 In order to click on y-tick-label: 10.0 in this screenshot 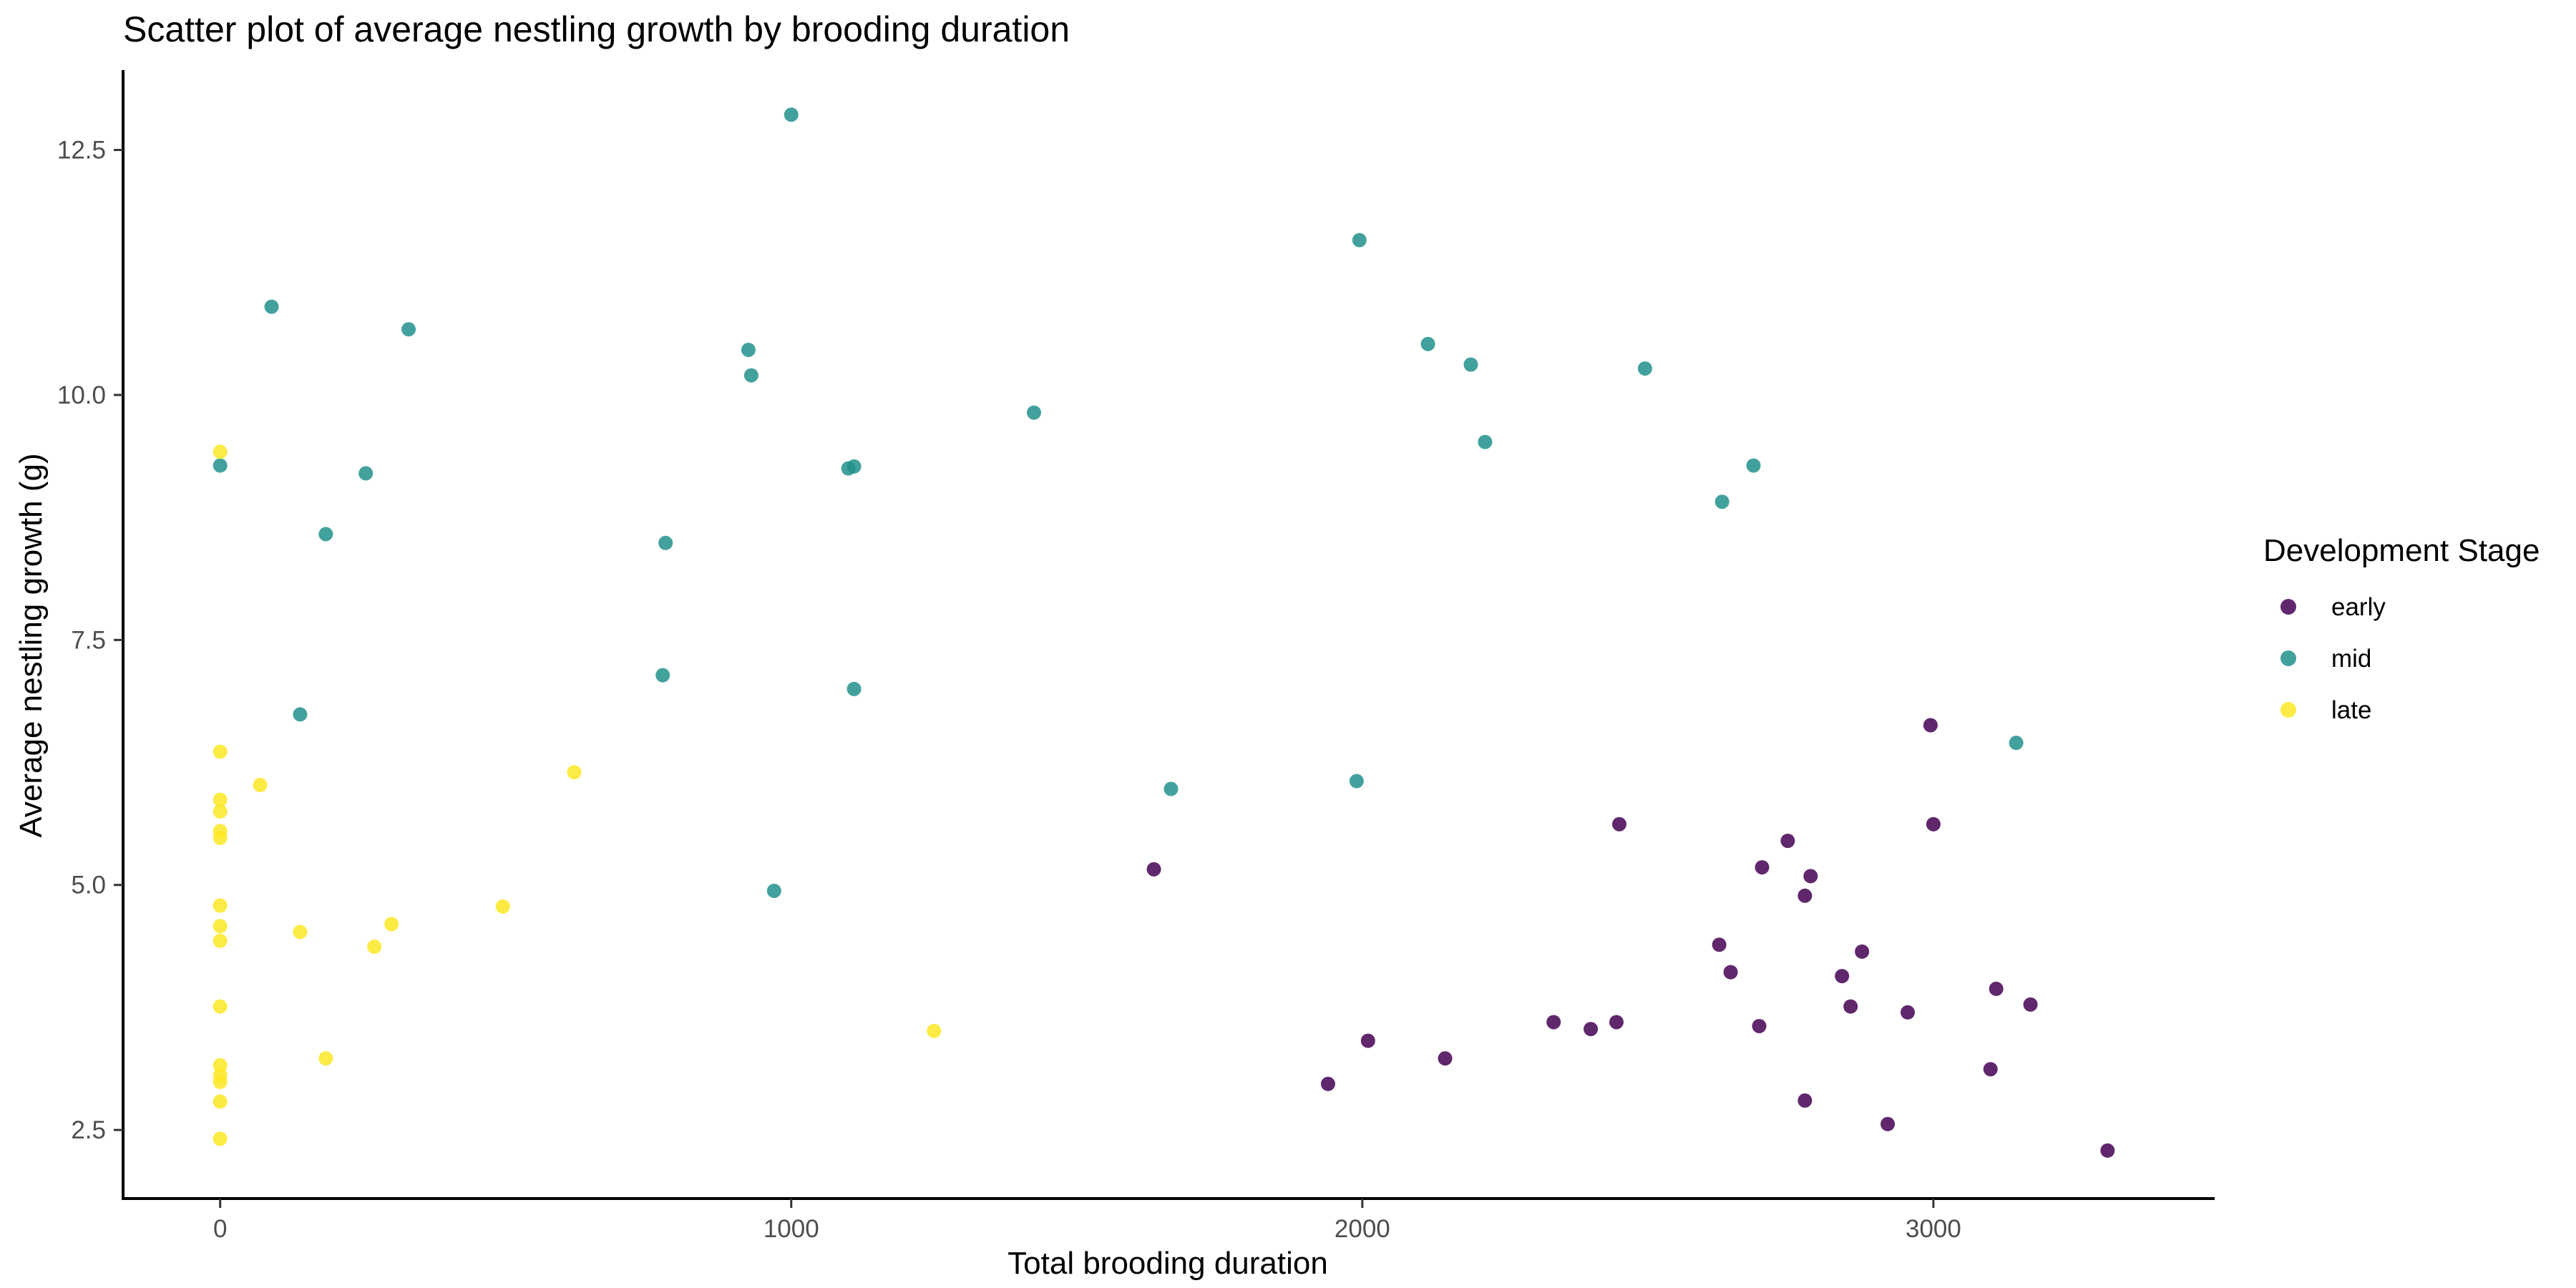, I will do `click(81, 395)`.